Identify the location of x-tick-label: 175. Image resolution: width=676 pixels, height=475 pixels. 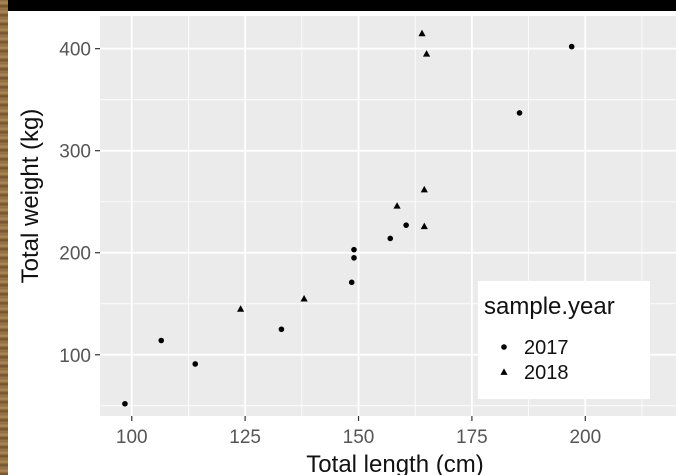
(472, 437).